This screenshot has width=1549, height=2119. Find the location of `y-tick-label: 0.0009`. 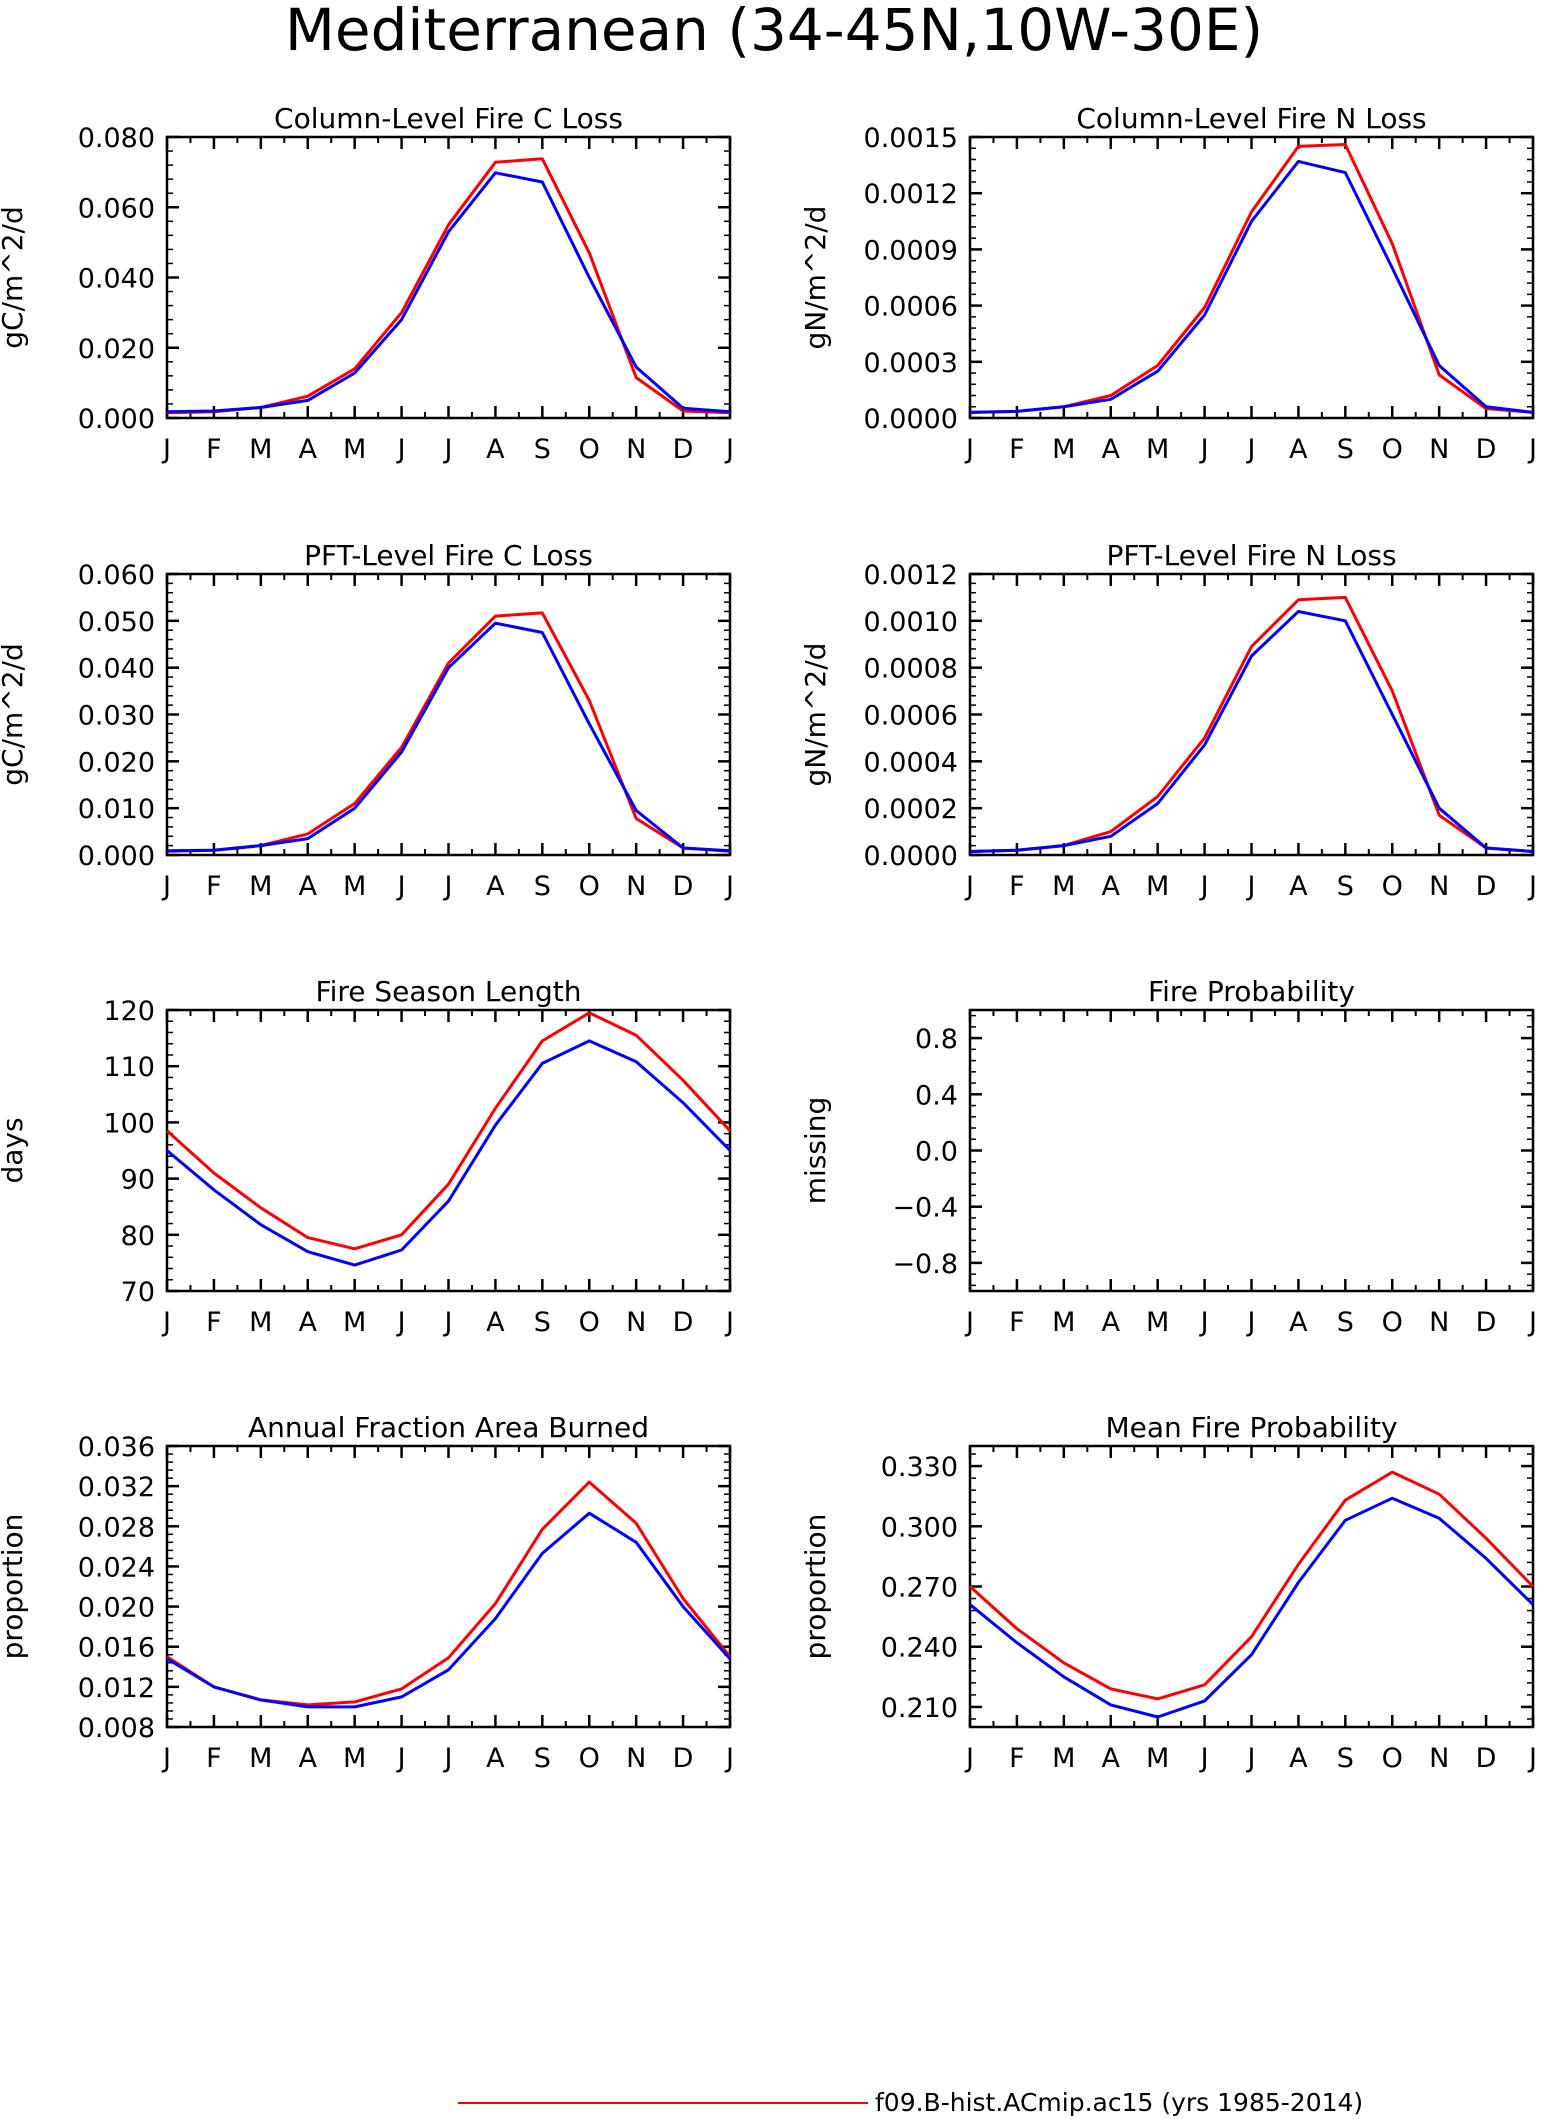

y-tick-label: 0.0009 is located at coordinates (911, 250).